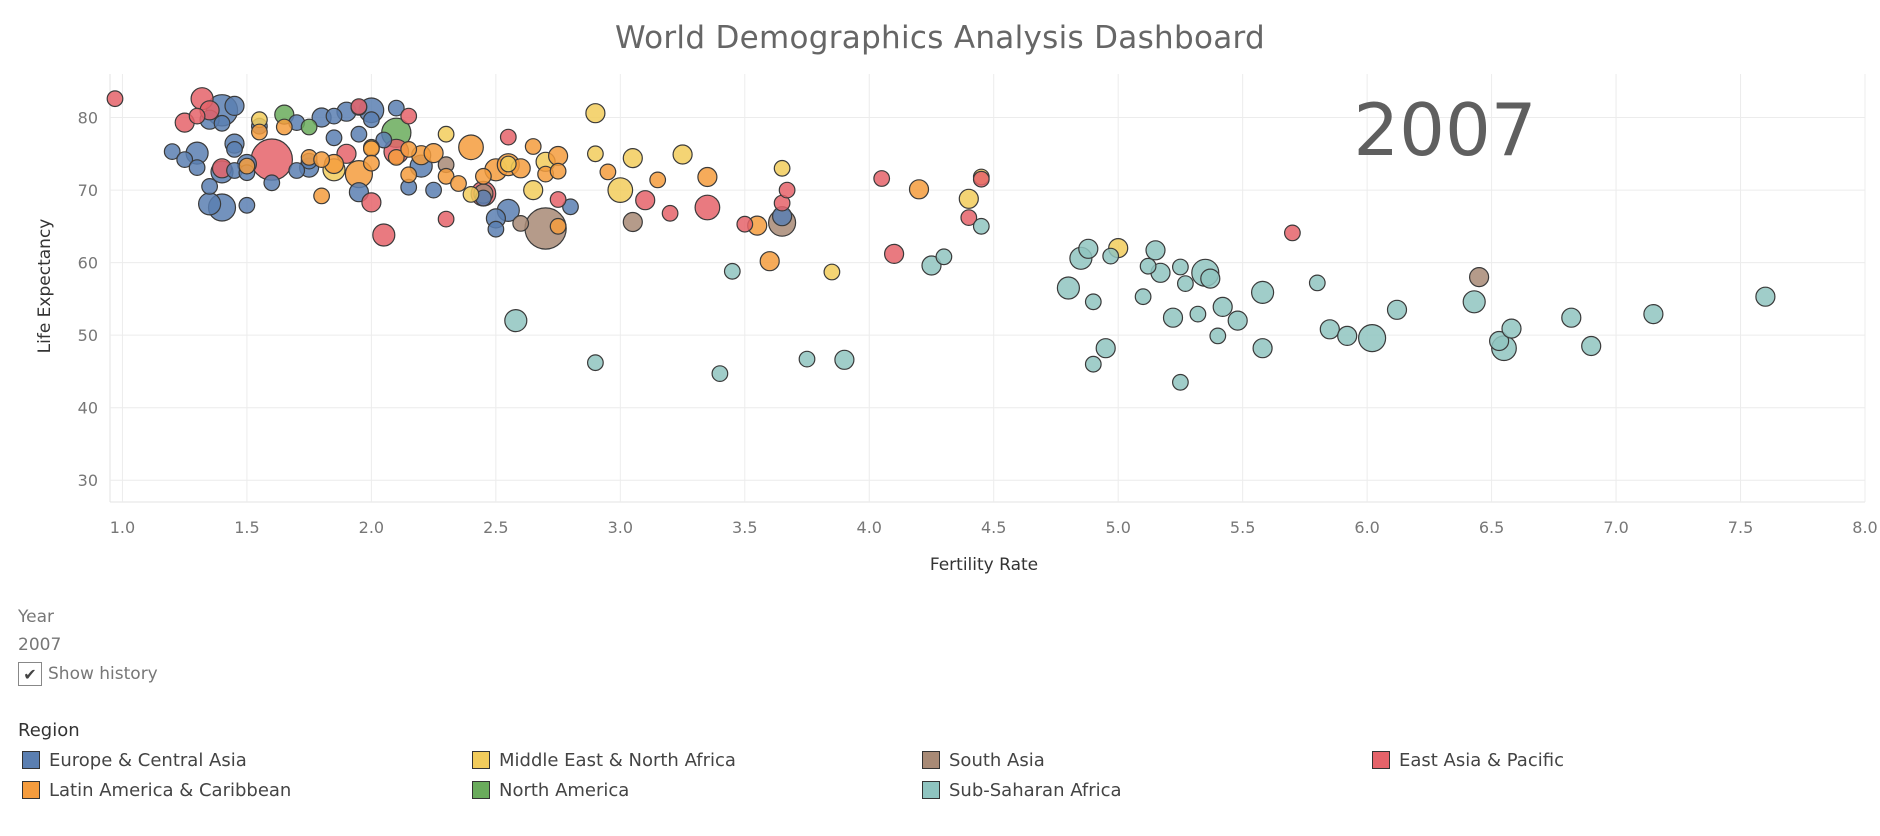  Describe the element at coordinates (1864, 527) in the screenshot. I see `x-tick-label: 8.0` at that location.